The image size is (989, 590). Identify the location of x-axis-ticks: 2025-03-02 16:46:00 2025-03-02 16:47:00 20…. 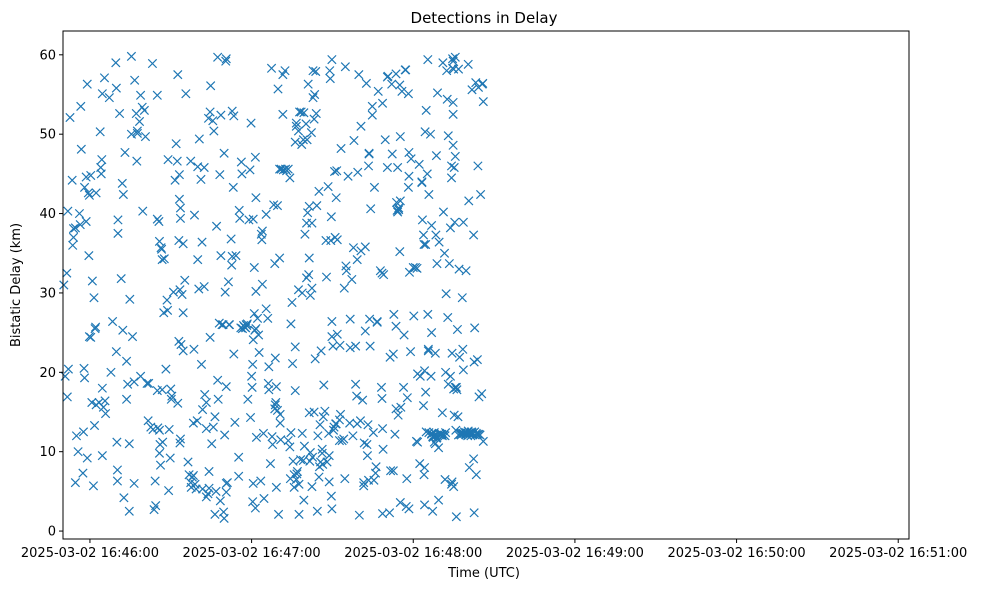
(494, 550).